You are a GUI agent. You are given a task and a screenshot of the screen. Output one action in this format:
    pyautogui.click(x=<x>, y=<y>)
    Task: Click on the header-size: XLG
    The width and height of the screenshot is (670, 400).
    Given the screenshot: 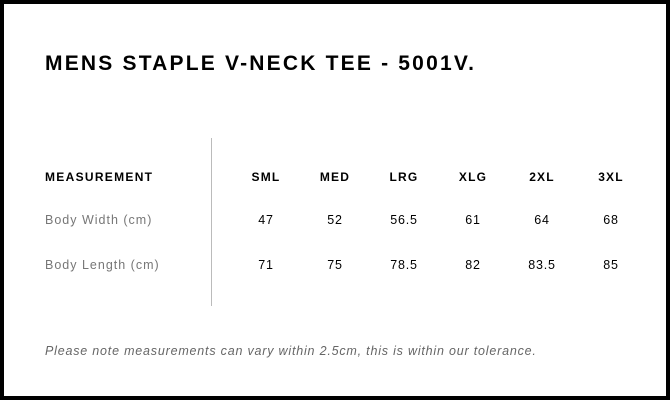 What is the action you would take?
    pyautogui.click(x=473, y=177)
    